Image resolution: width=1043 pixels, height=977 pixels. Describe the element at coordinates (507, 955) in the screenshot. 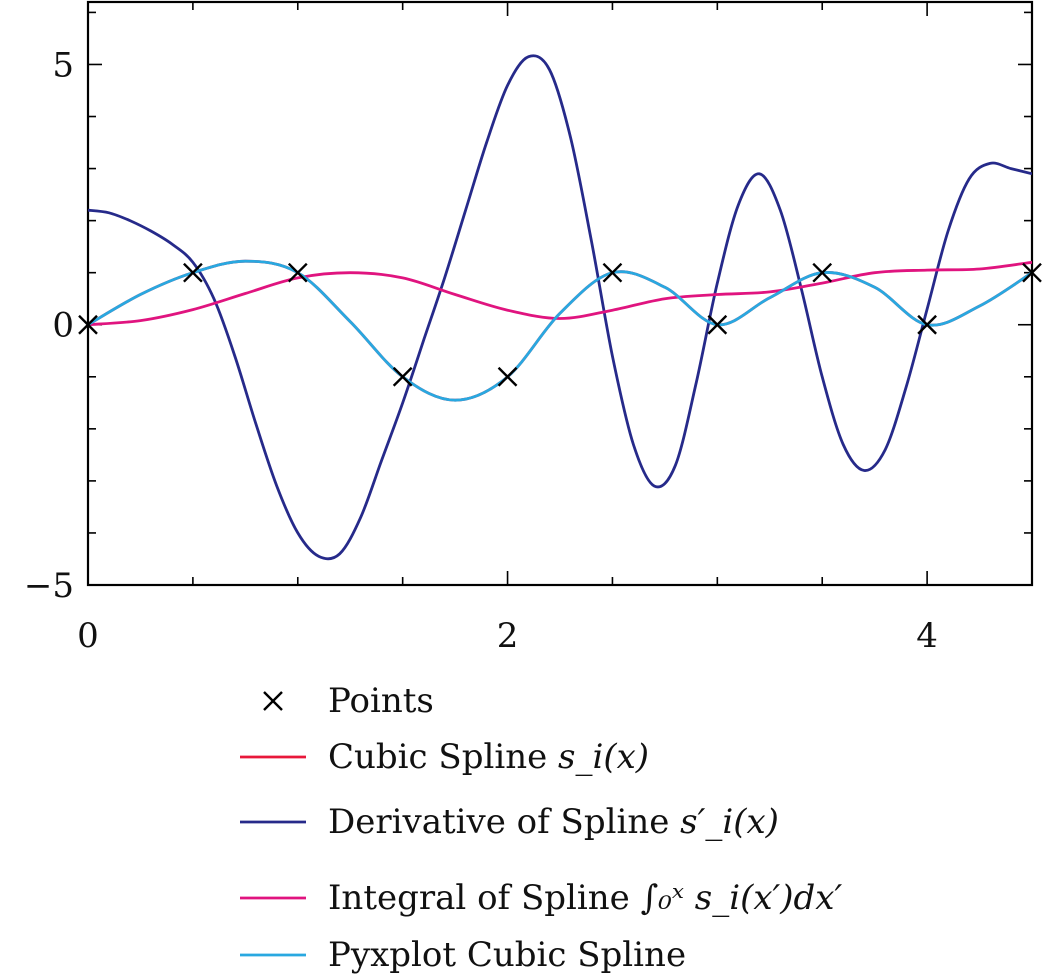

I see `legend-label: Pyxplot Cubic Spline` at that location.